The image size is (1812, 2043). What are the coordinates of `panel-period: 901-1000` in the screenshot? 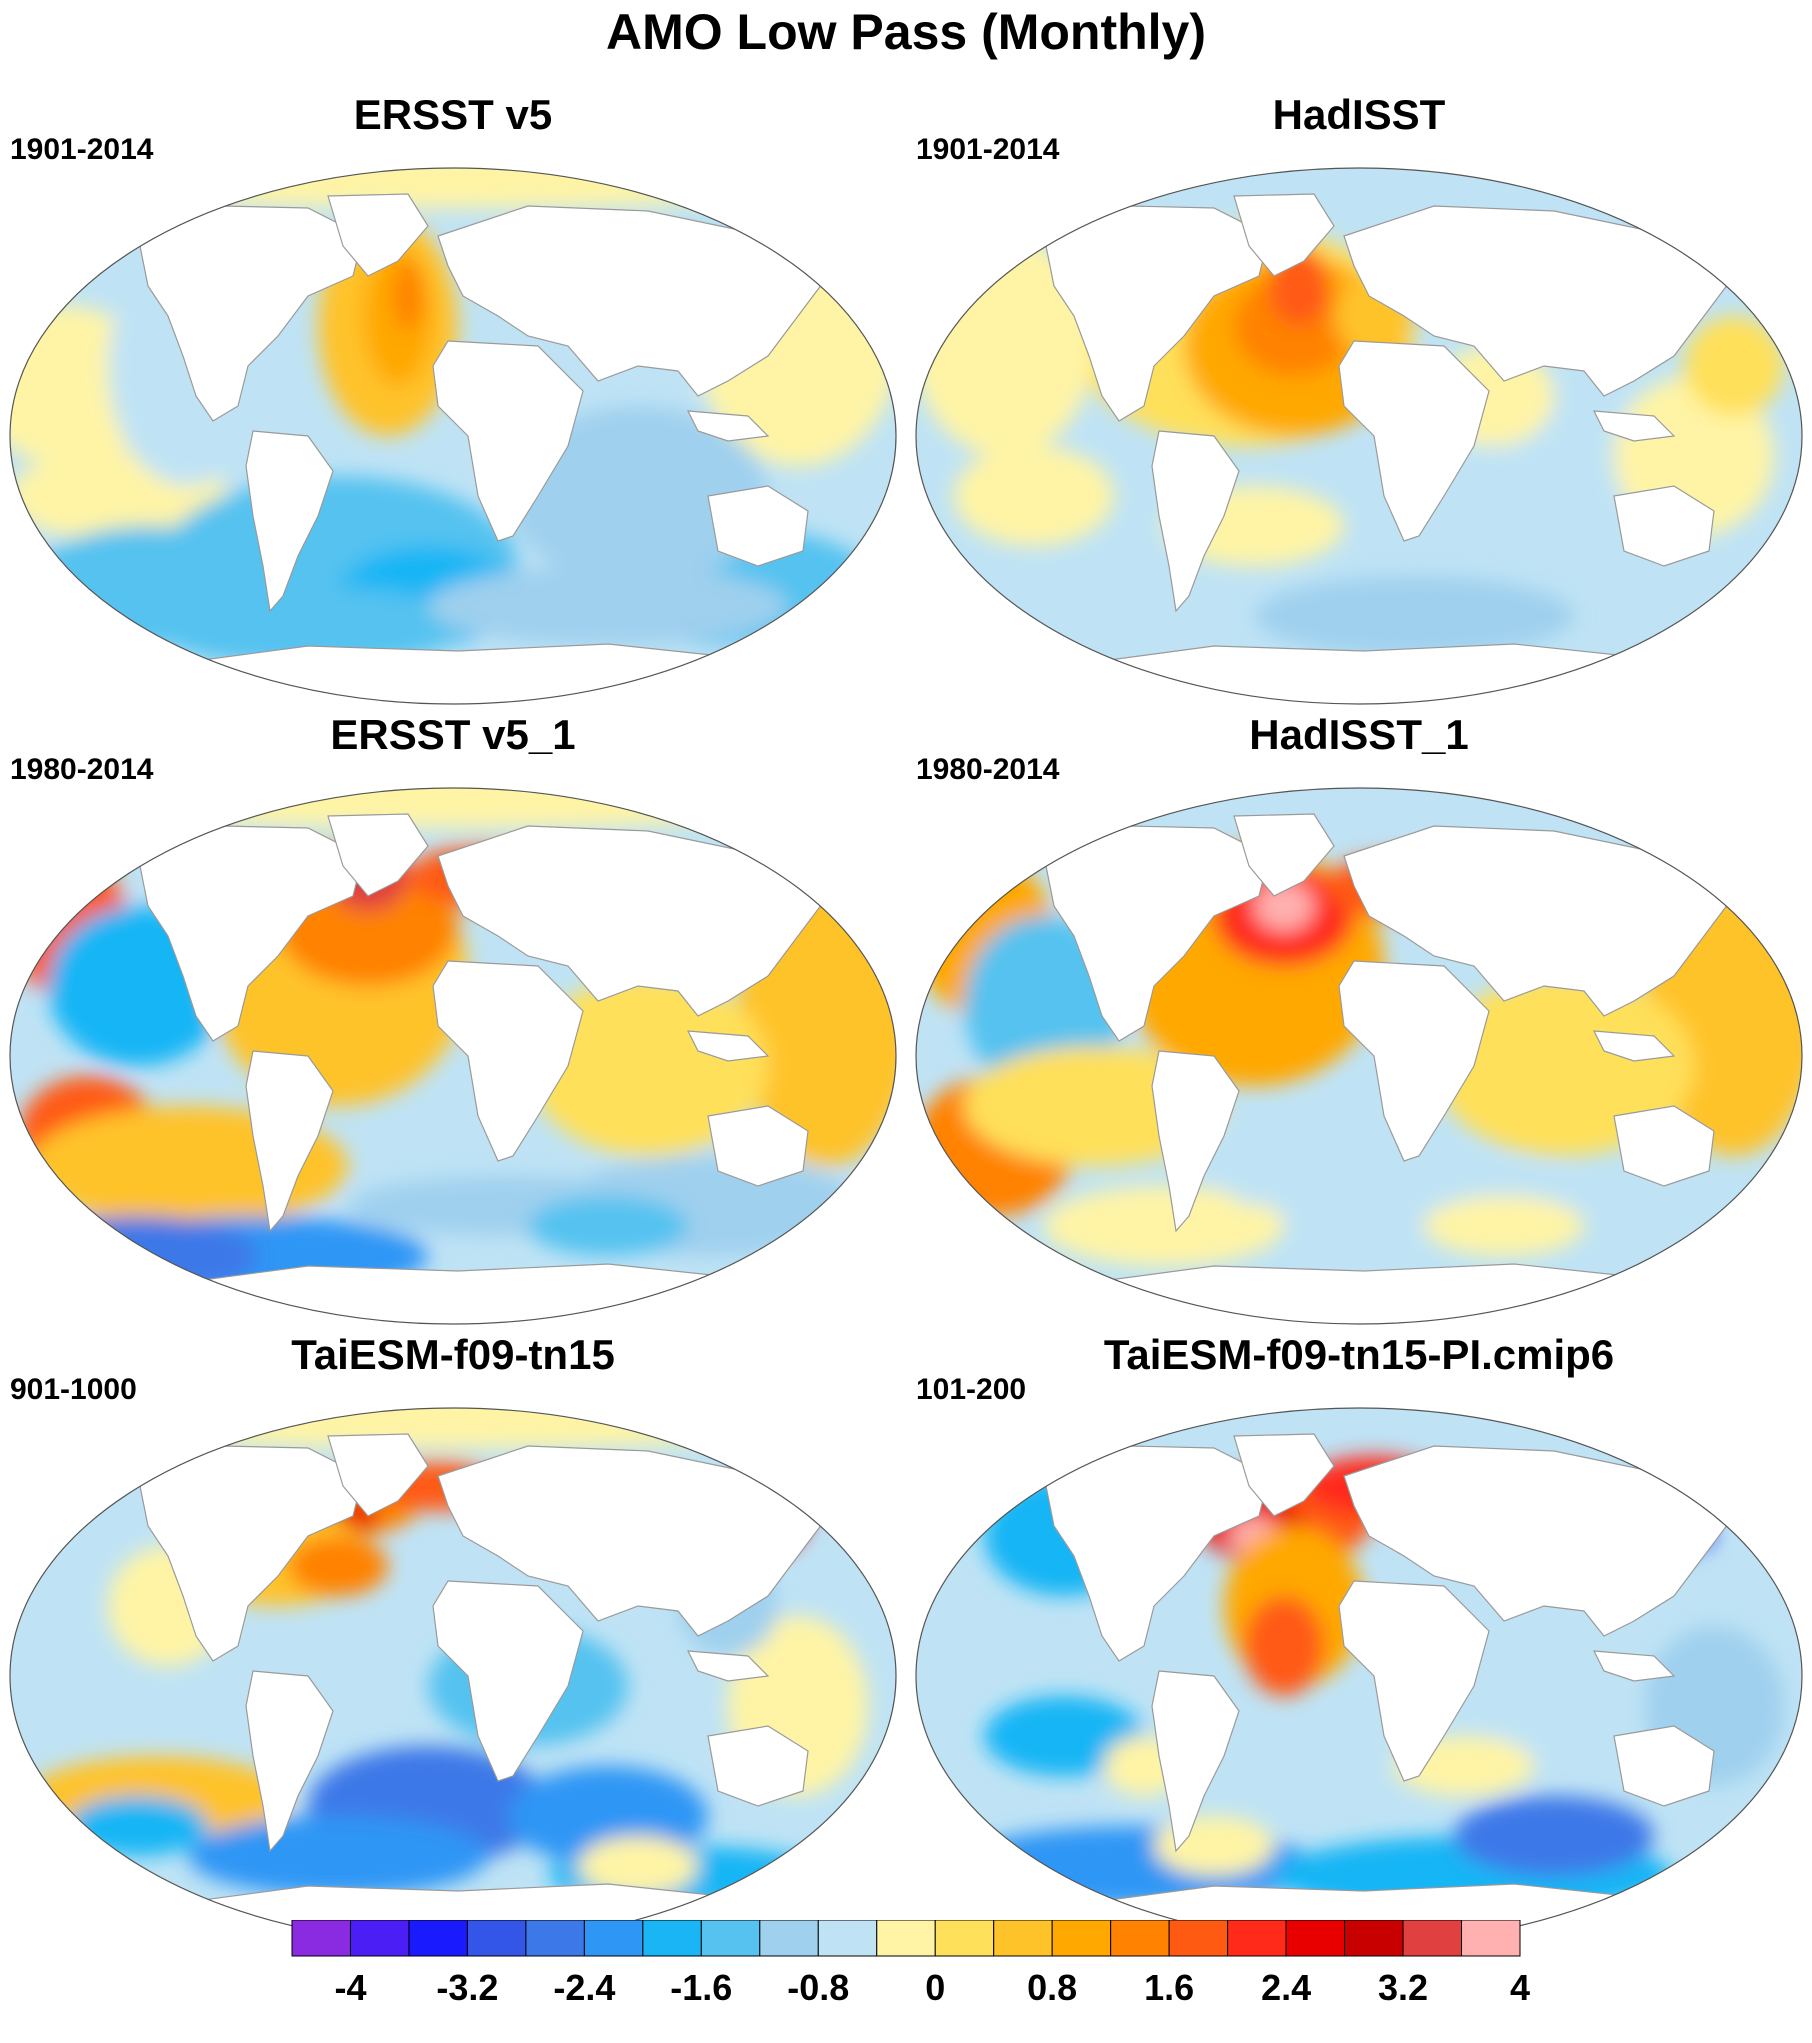 It's located at (73, 1389).